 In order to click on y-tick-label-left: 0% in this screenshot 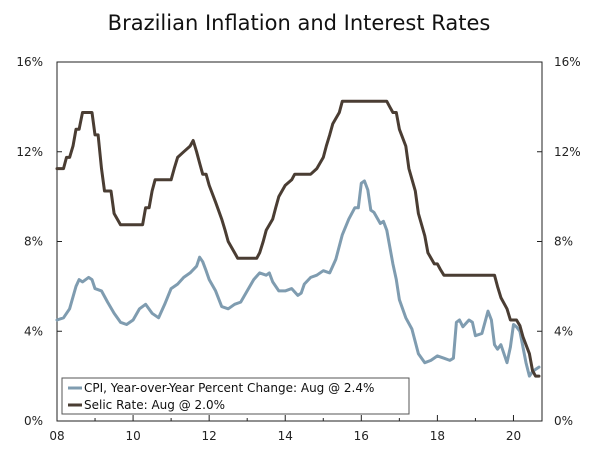, I will do `click(33, 421)`.